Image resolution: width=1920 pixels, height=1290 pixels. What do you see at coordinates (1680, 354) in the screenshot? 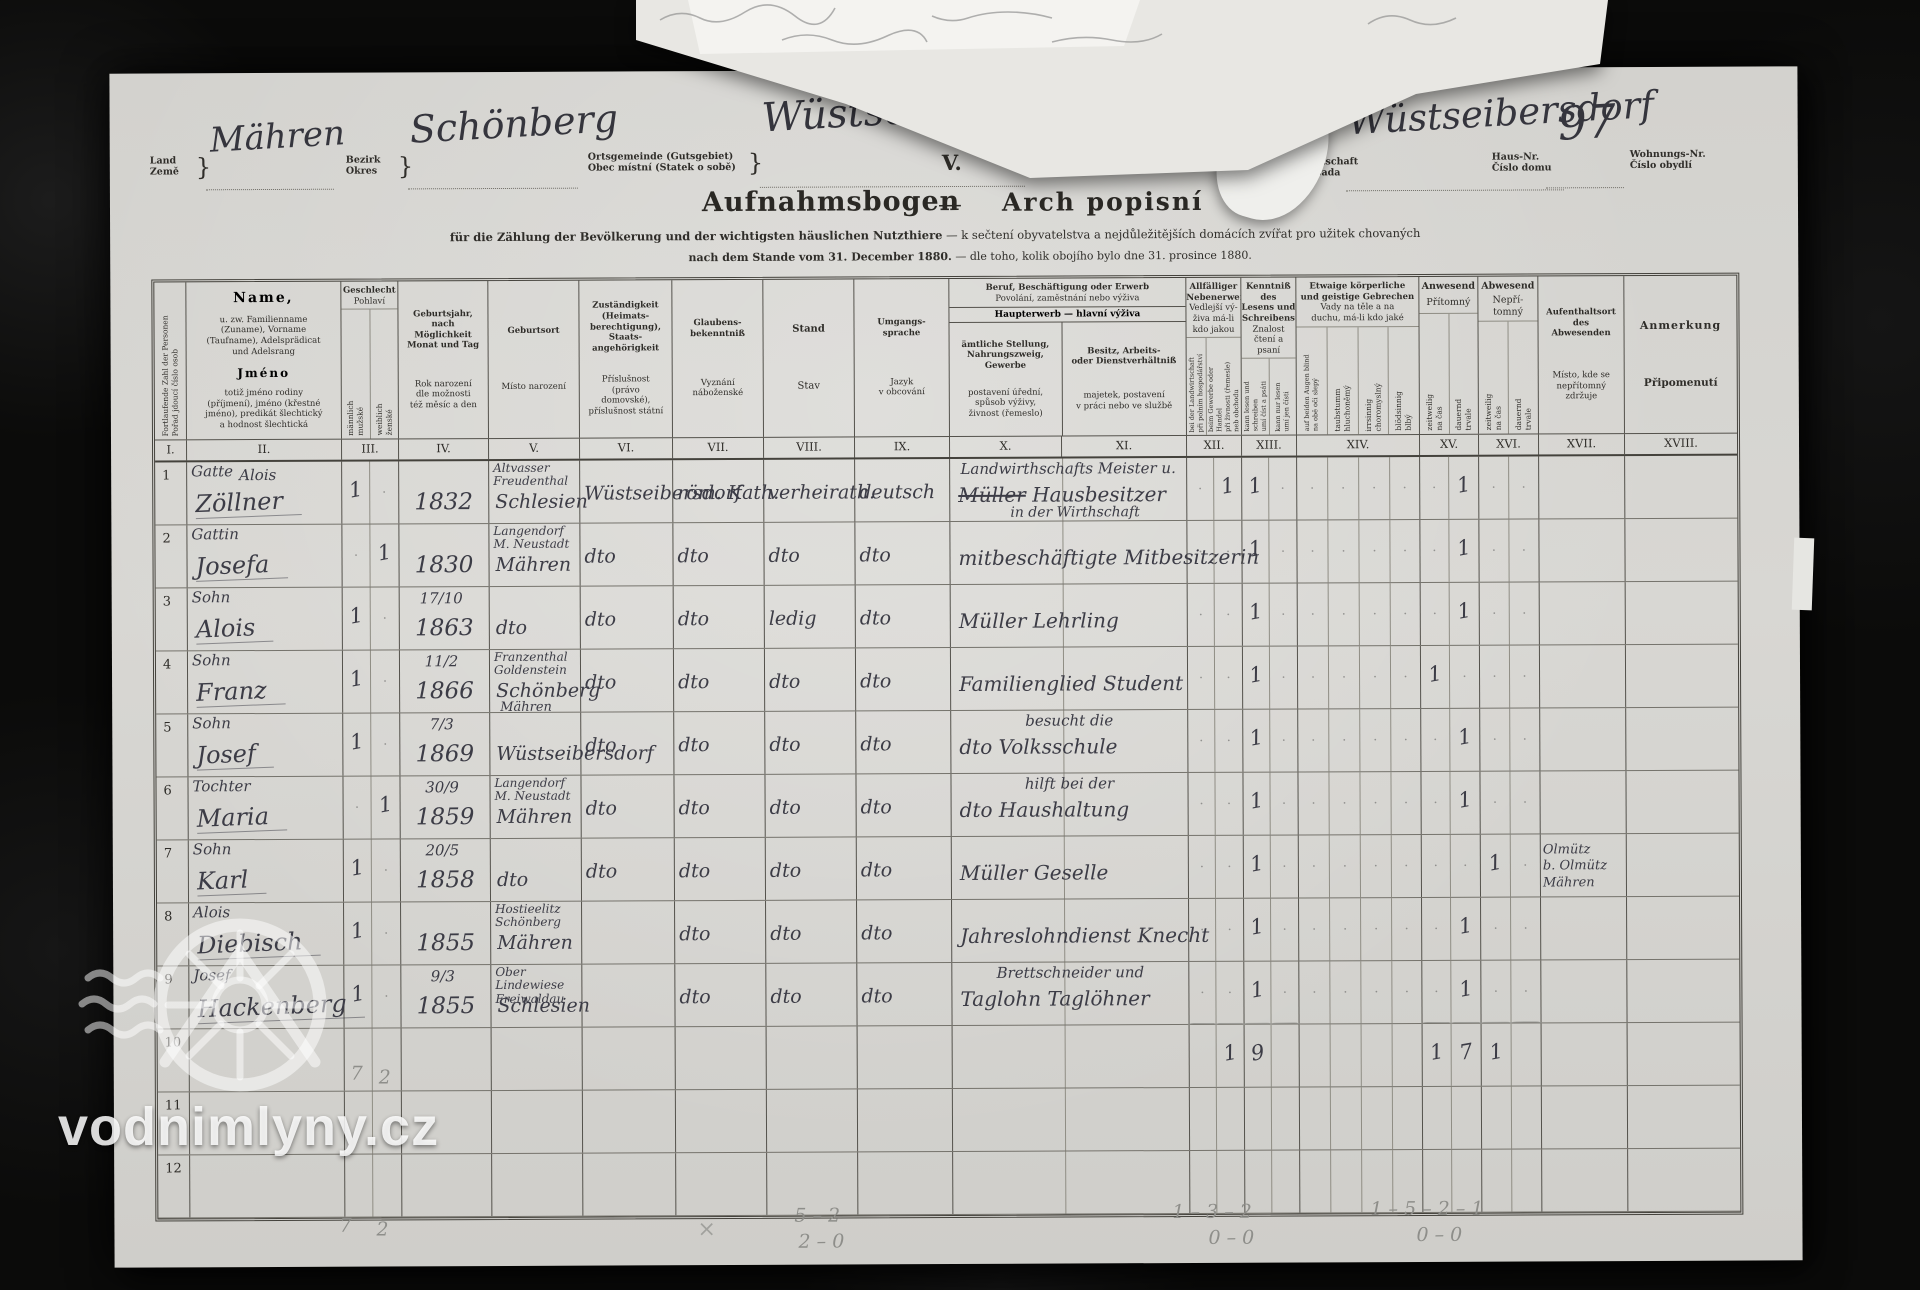
I see `col-header-remark: Anmerkung Připomenutí` at bounding box center [1680, 354].